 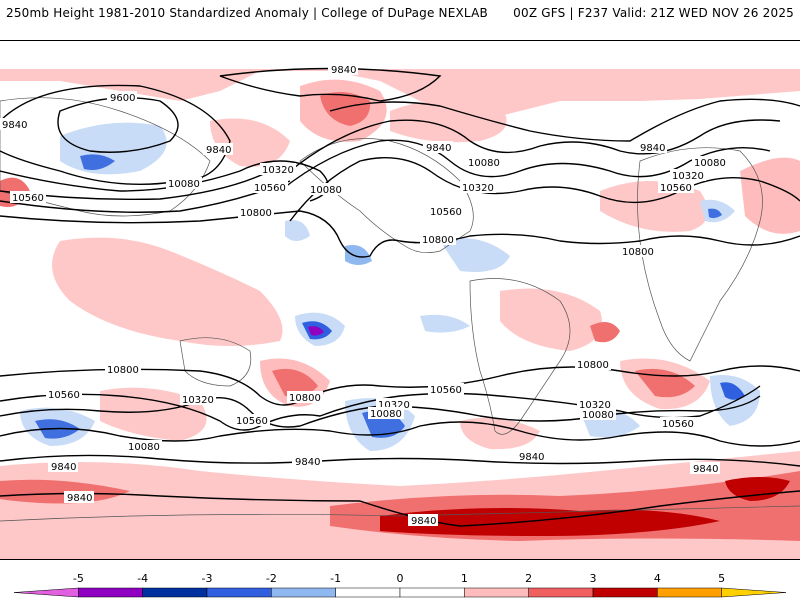 What do you see at coordinates (525, 165) in the screenshot?
I see `contour-10320-na` at bounding box center [525, 165].